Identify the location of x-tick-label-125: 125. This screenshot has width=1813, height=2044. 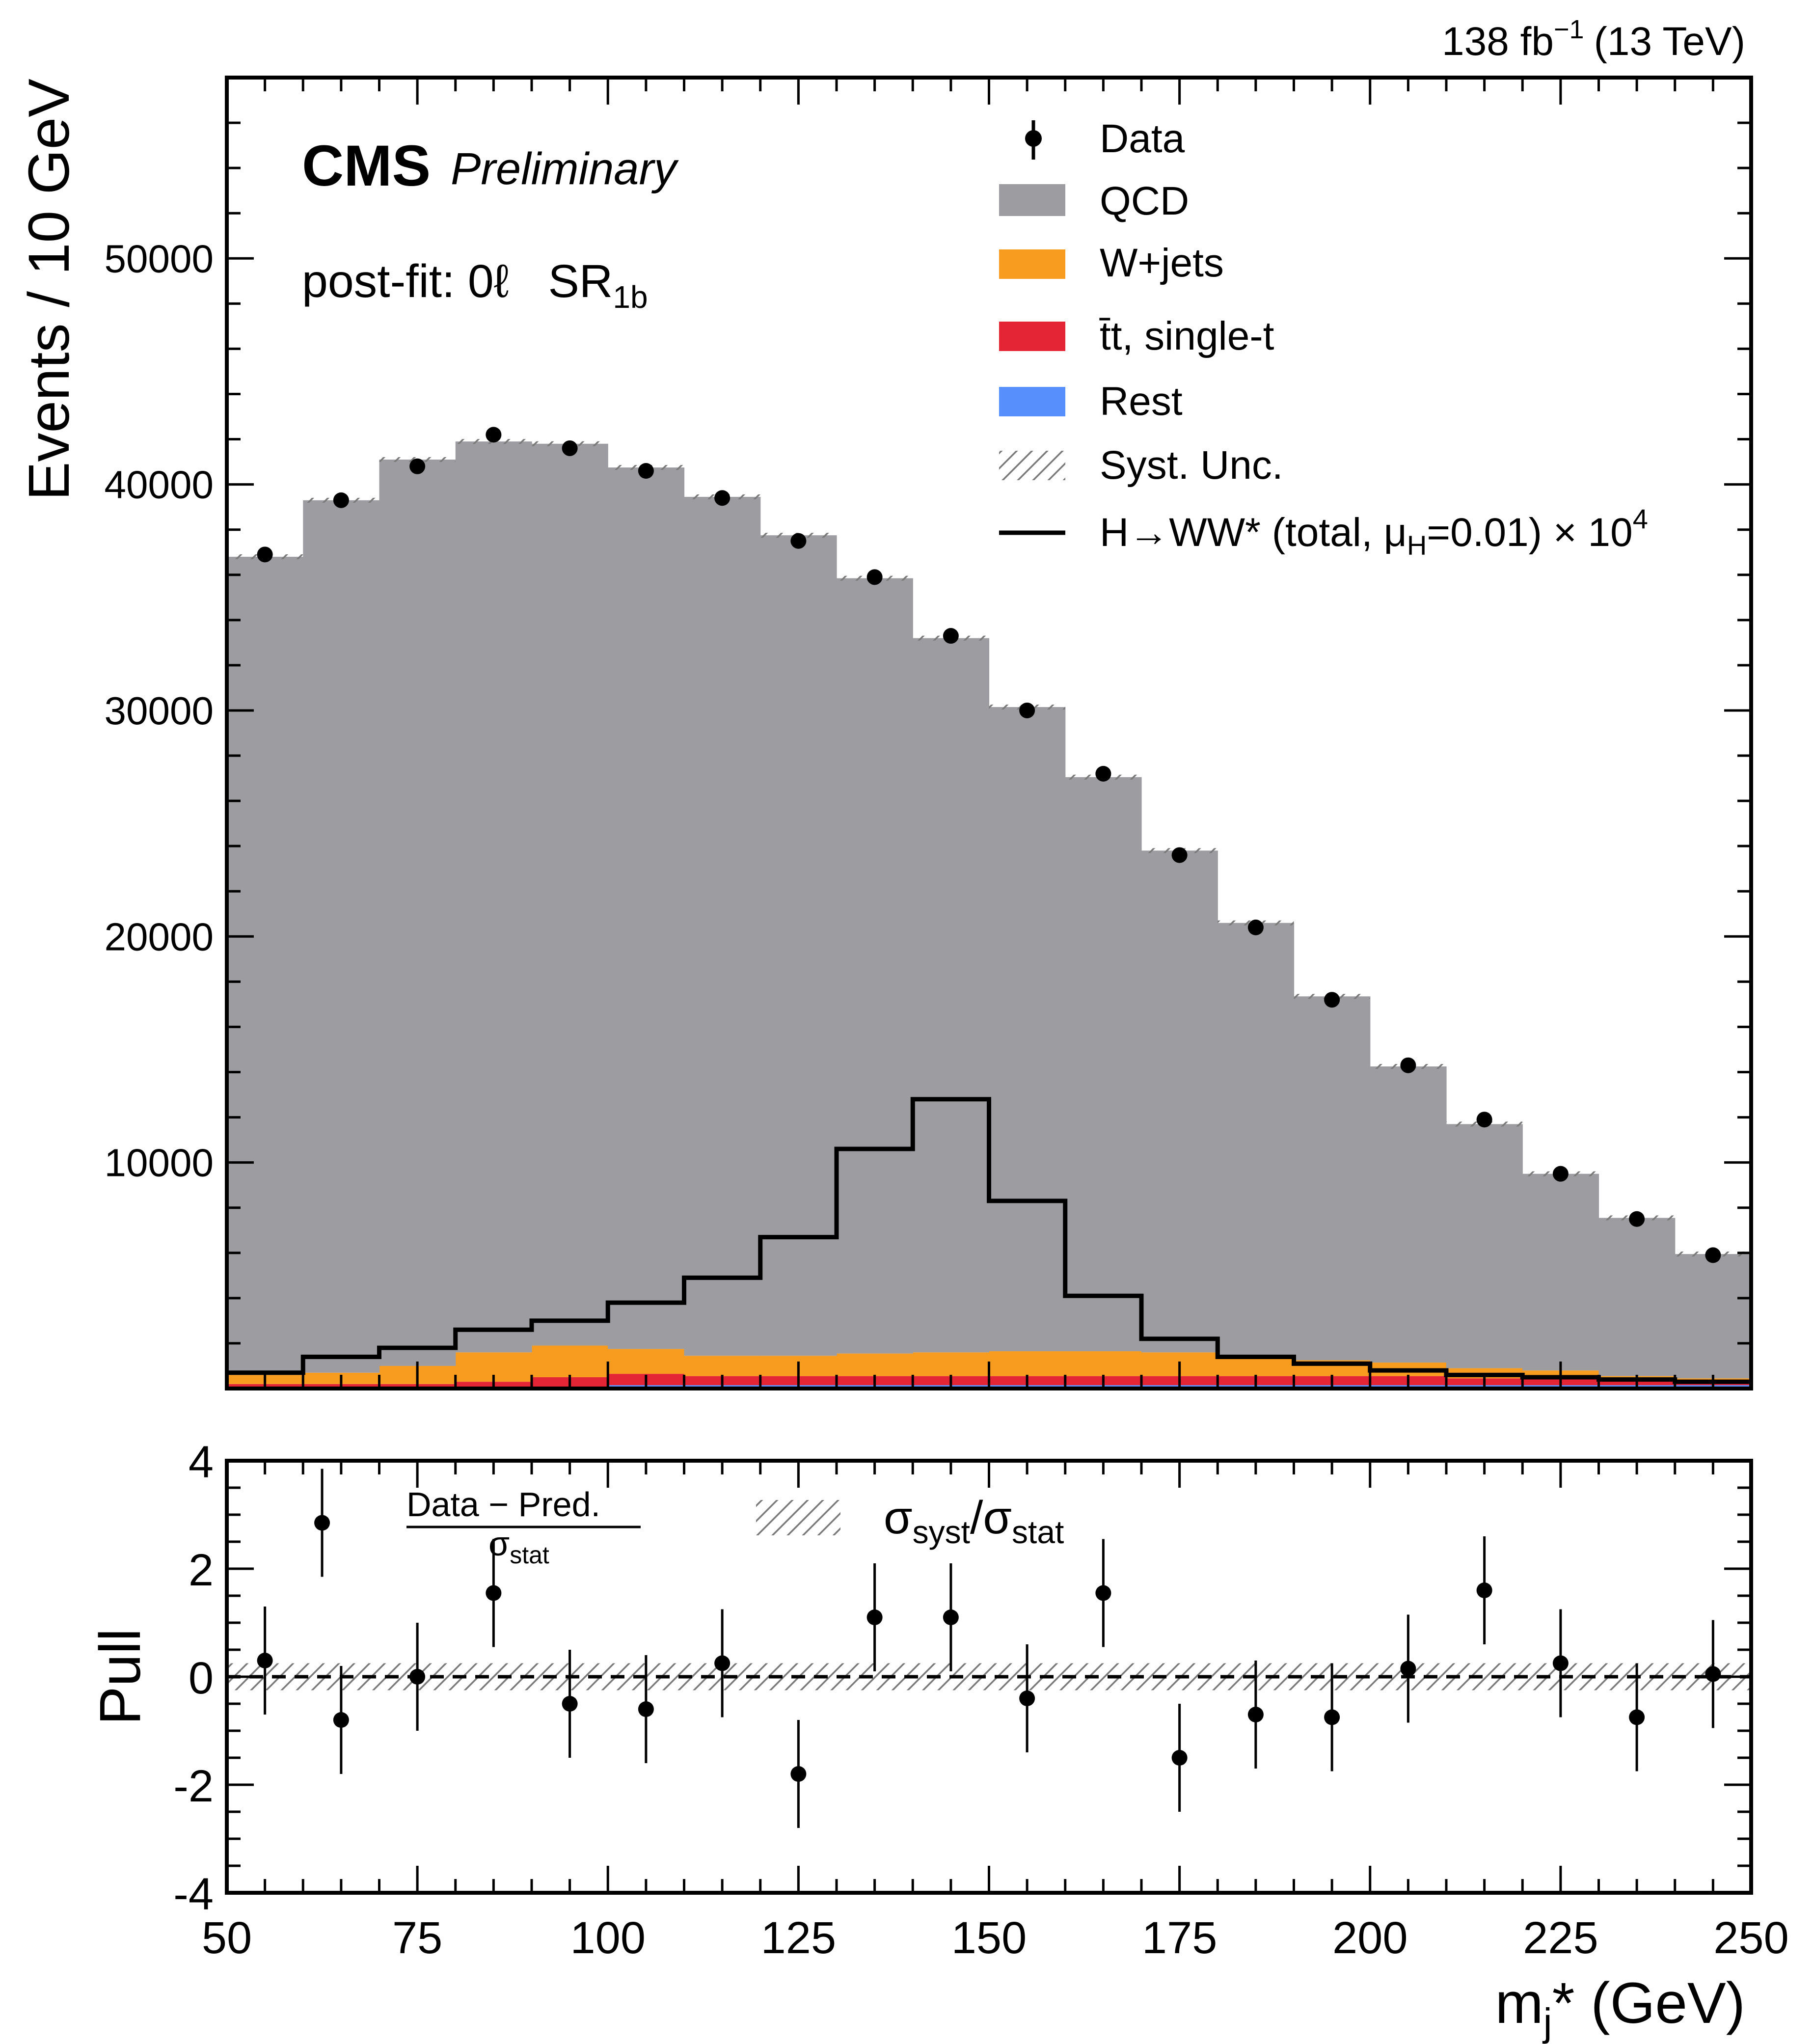
(799, 1938).